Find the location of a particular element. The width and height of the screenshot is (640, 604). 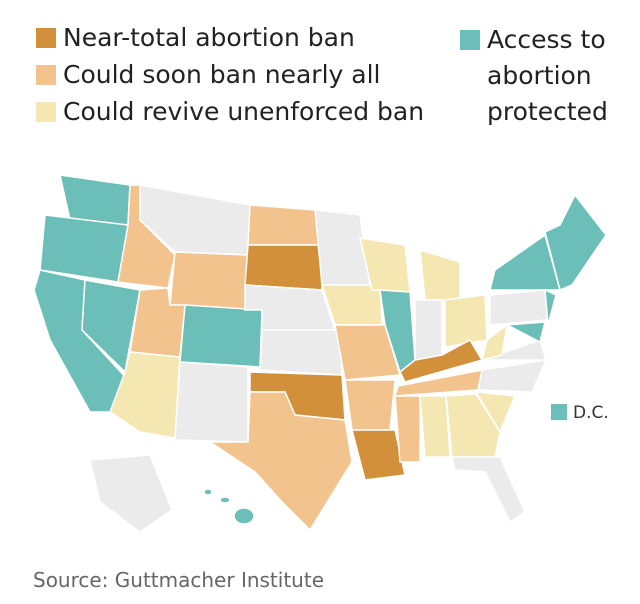

dc-label: D.C. is located at coordinates (591, 413).